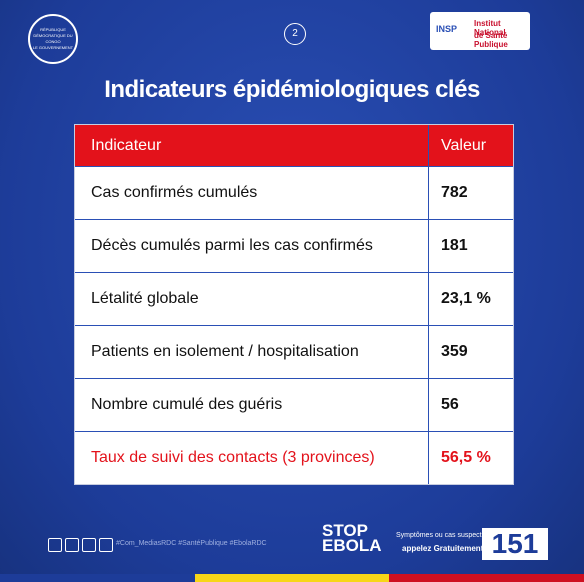 This screenshot has height=582, width=584. Describe the element at coordinates (295, 34) in the screenshot. I see `page-number: 2` at that location.